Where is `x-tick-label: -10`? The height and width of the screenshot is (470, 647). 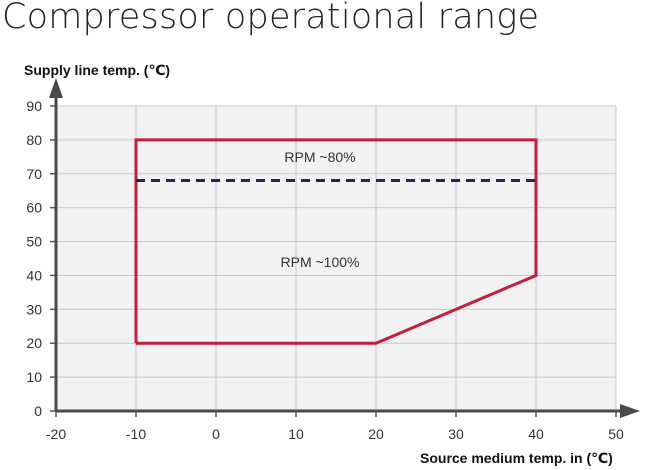 x-tick-label: -10 is located at coordinates (136, 434).